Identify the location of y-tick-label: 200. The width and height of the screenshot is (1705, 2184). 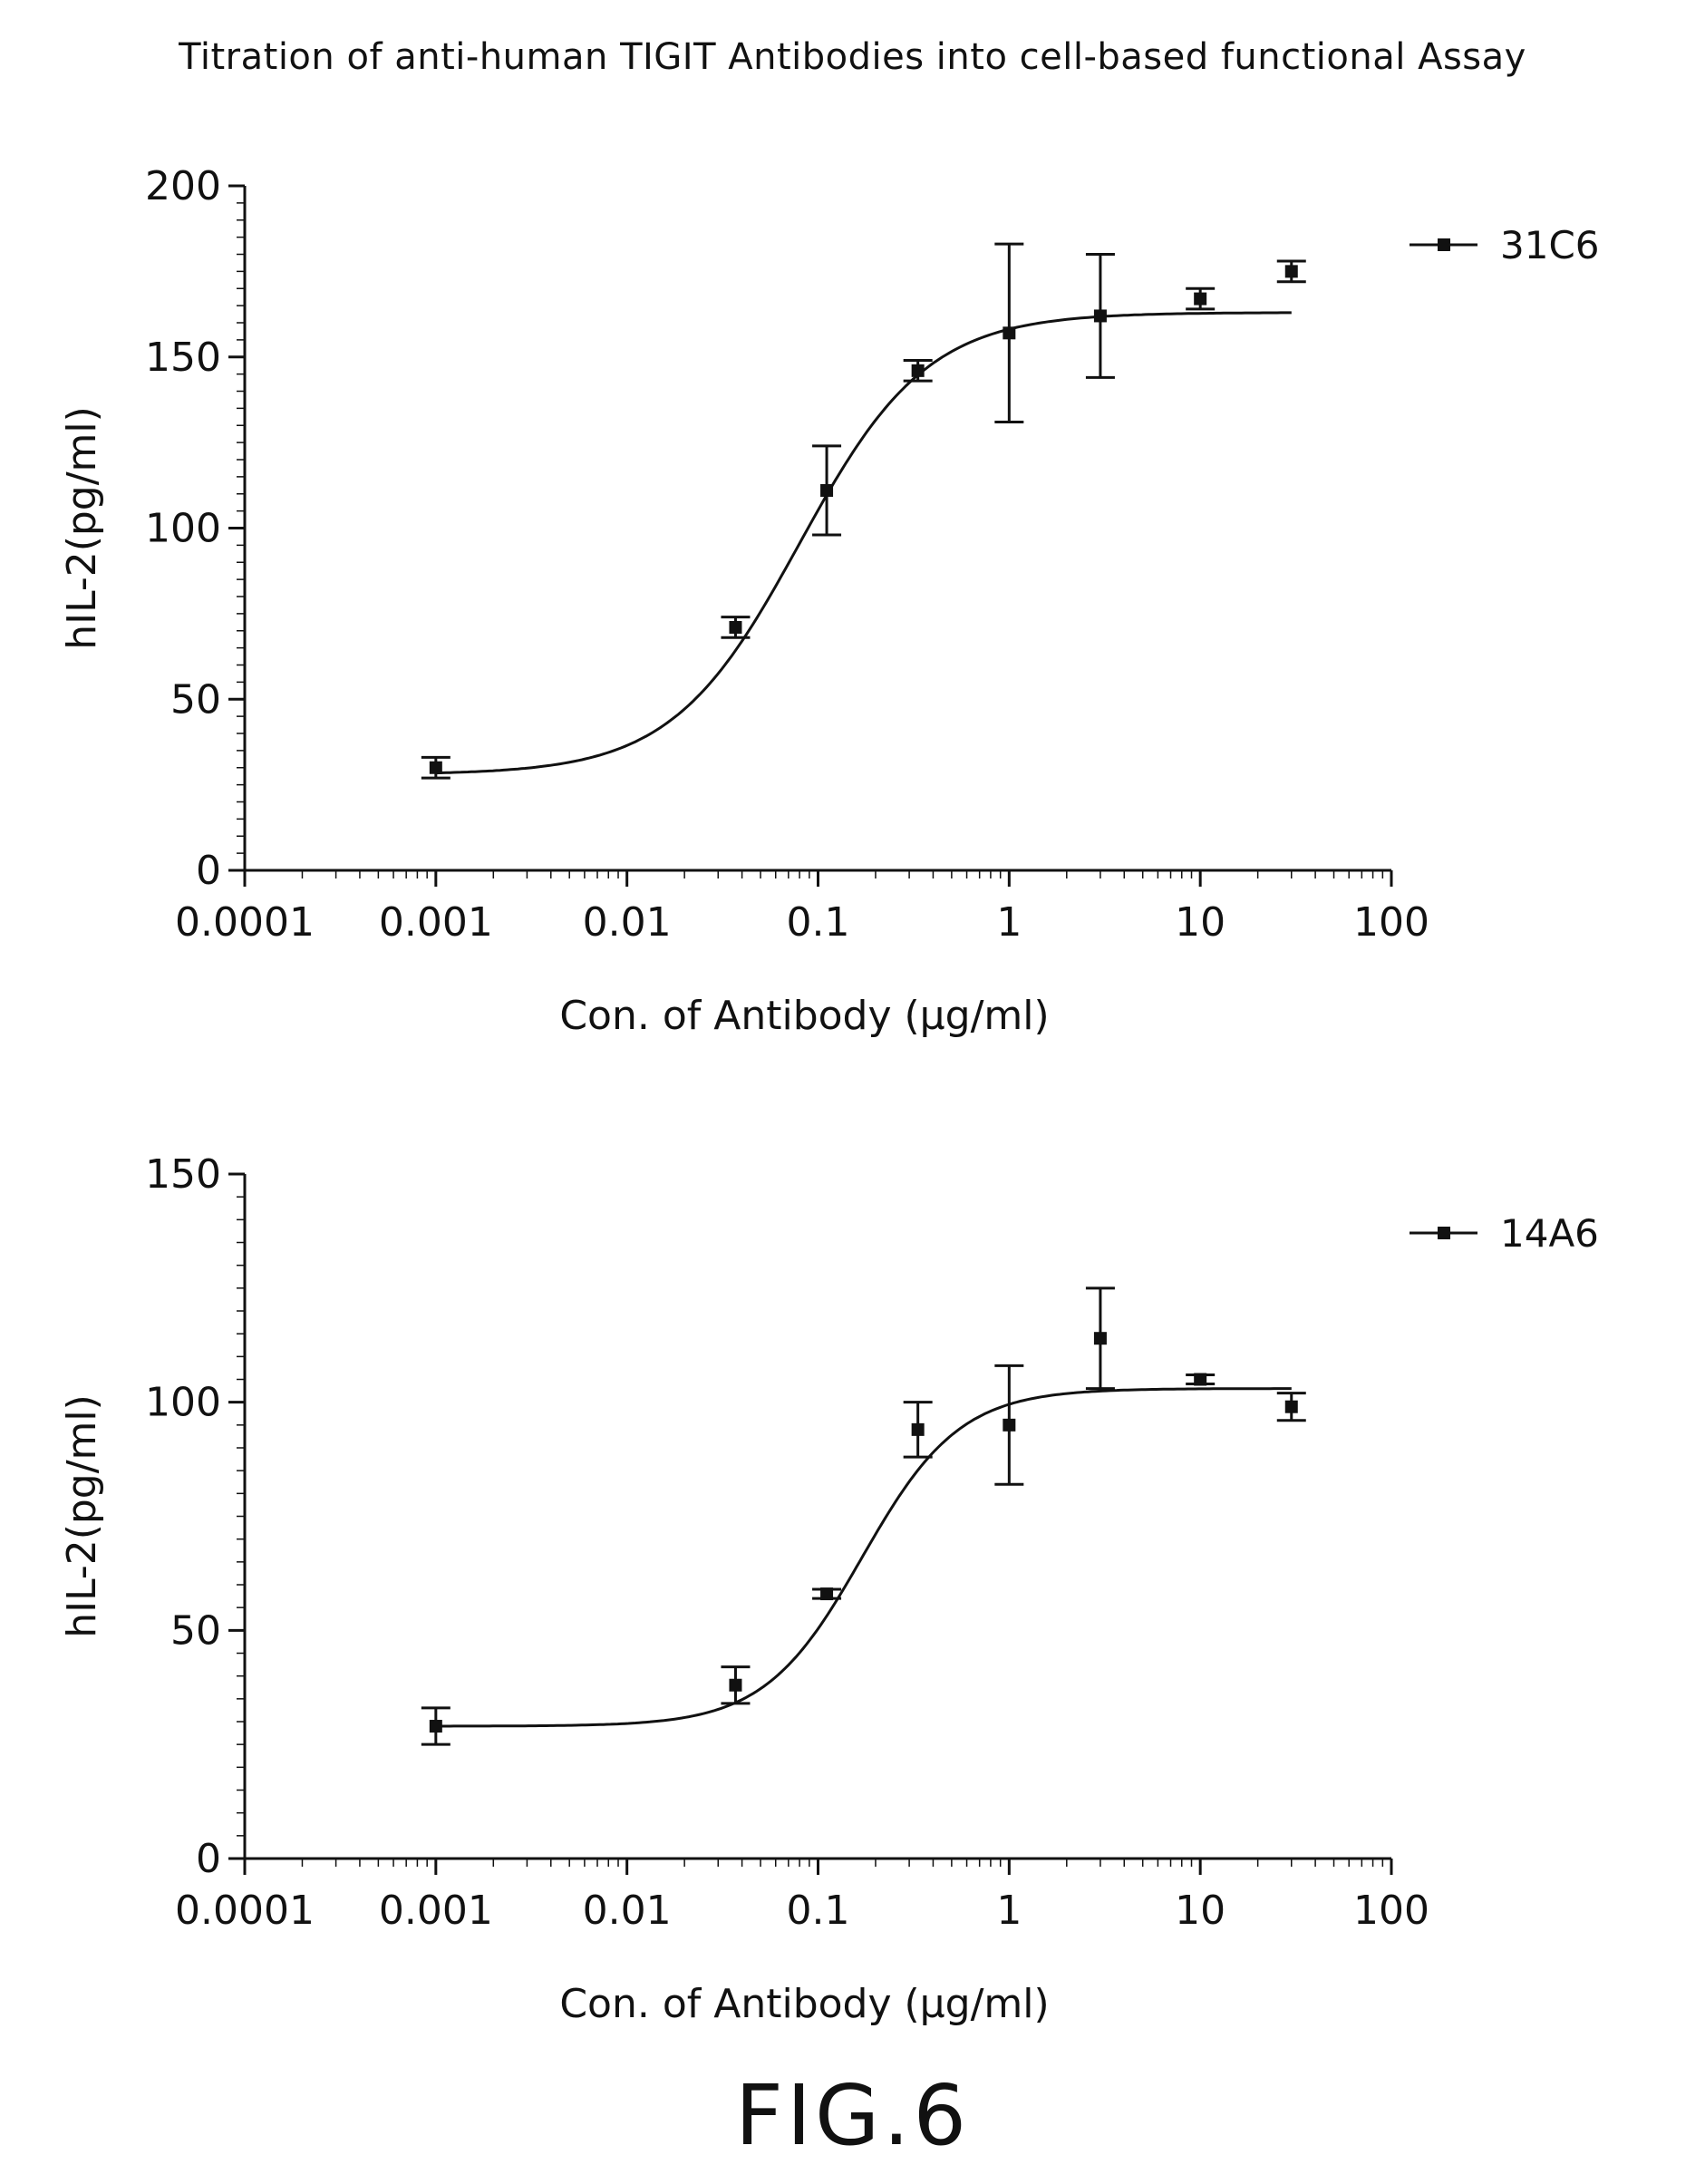
(183, 186).